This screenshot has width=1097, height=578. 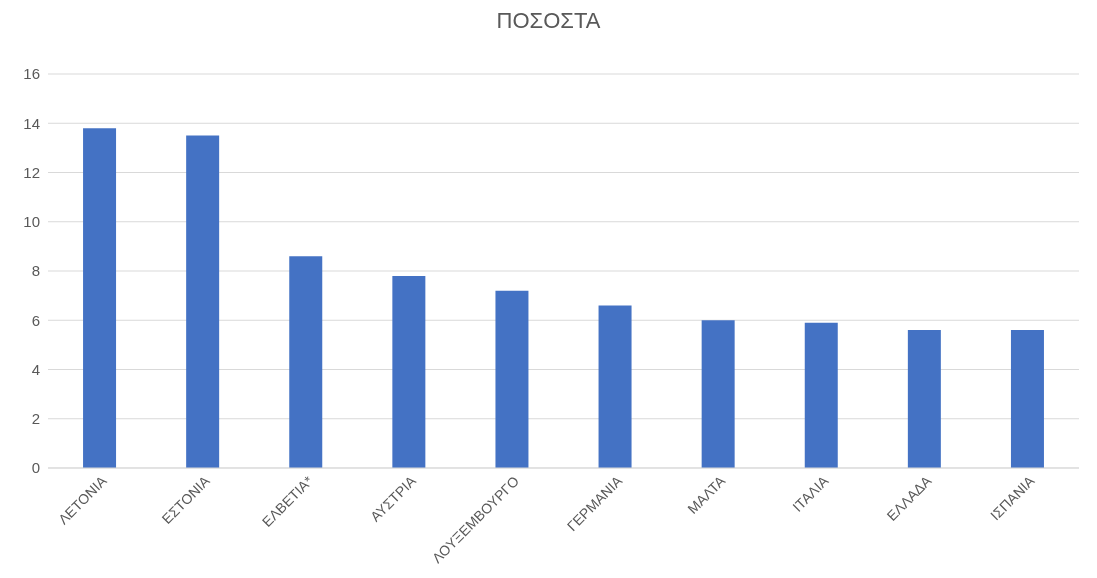 I want to click on chart-title: ΠΟΣΟΣΤΑ, so click(x=548, y=21).